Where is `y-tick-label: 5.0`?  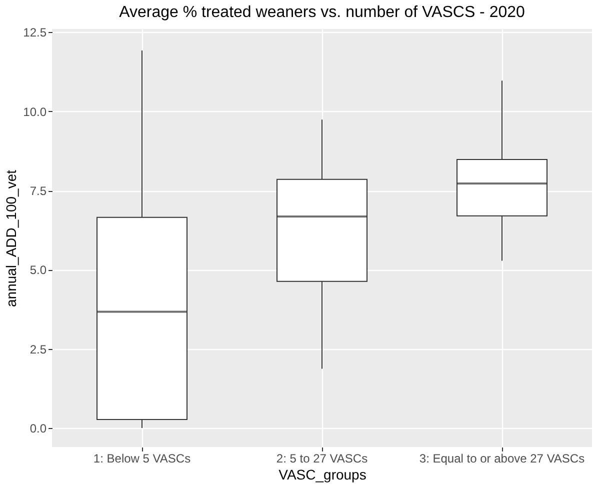 y-tick-label: 5.0 is located at coordinates (38, 270).